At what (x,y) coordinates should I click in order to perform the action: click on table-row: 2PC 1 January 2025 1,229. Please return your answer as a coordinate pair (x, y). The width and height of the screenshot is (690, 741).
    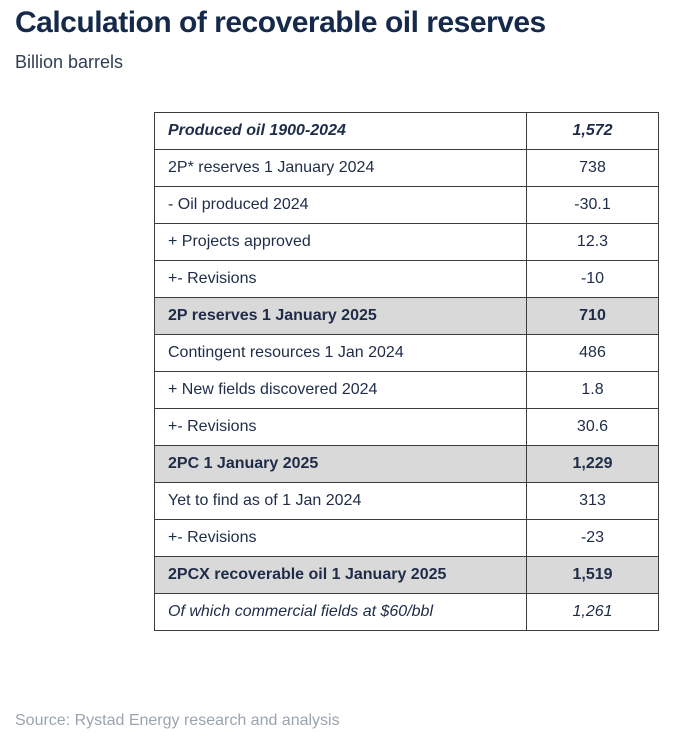
    Looking at the image, I should click on (406, 464).